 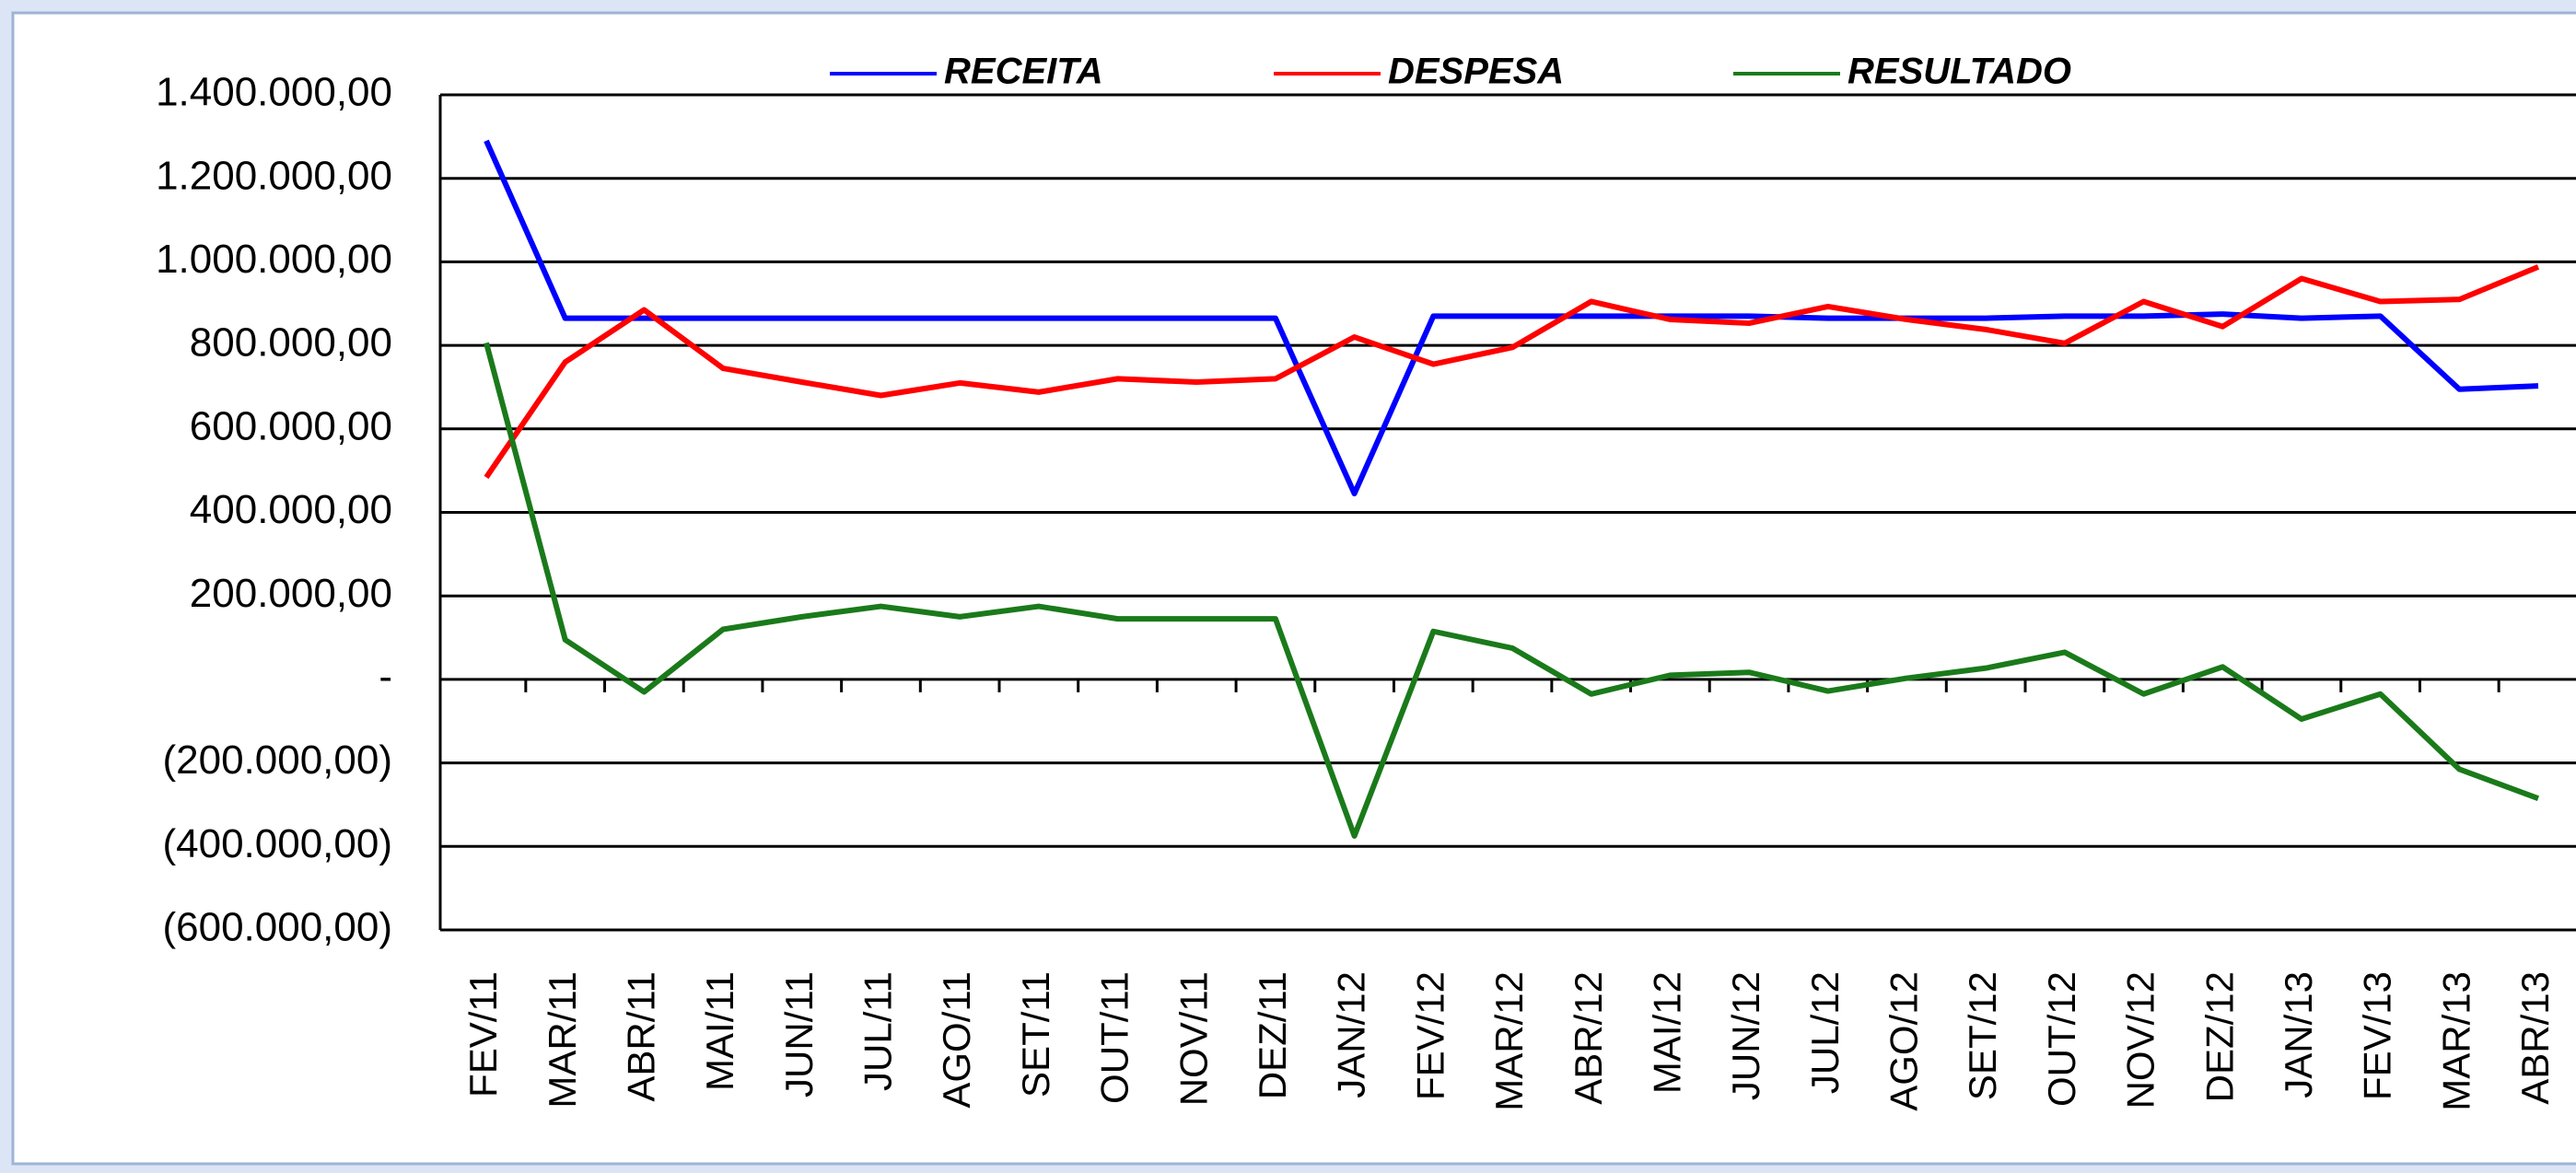 I want to click on x-tick-label: NOV/12, so click(x=2140, y=1040).